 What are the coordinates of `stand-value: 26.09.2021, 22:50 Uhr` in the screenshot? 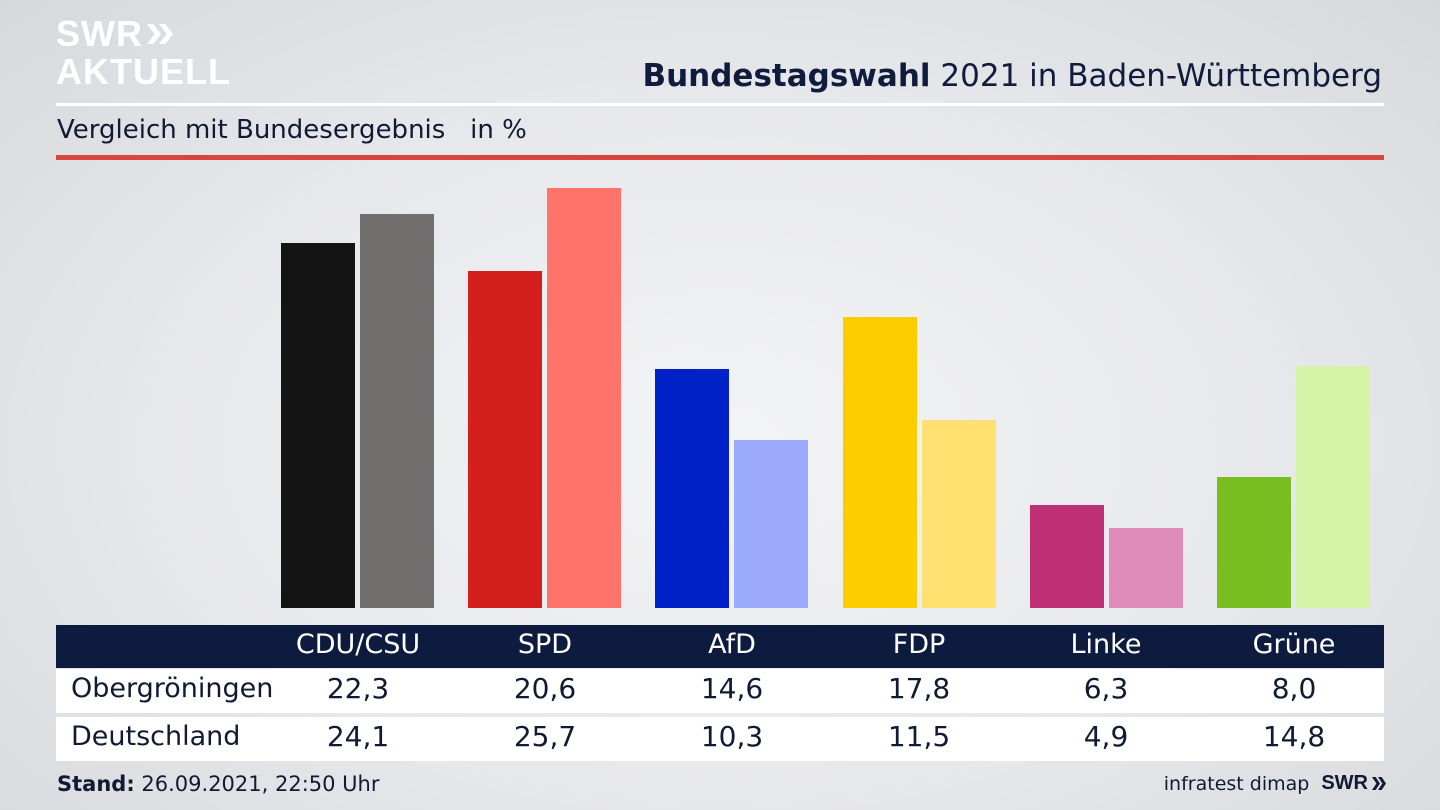 It's located at (257, 784).